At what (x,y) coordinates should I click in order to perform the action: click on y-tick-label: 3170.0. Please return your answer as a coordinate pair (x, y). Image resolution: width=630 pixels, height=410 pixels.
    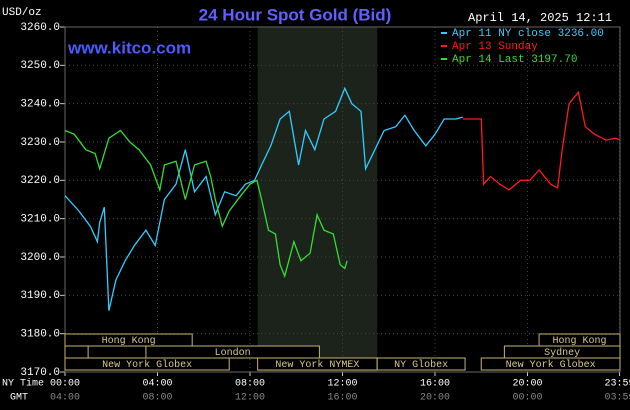
    Looking at the image, I should click on (40, 373).